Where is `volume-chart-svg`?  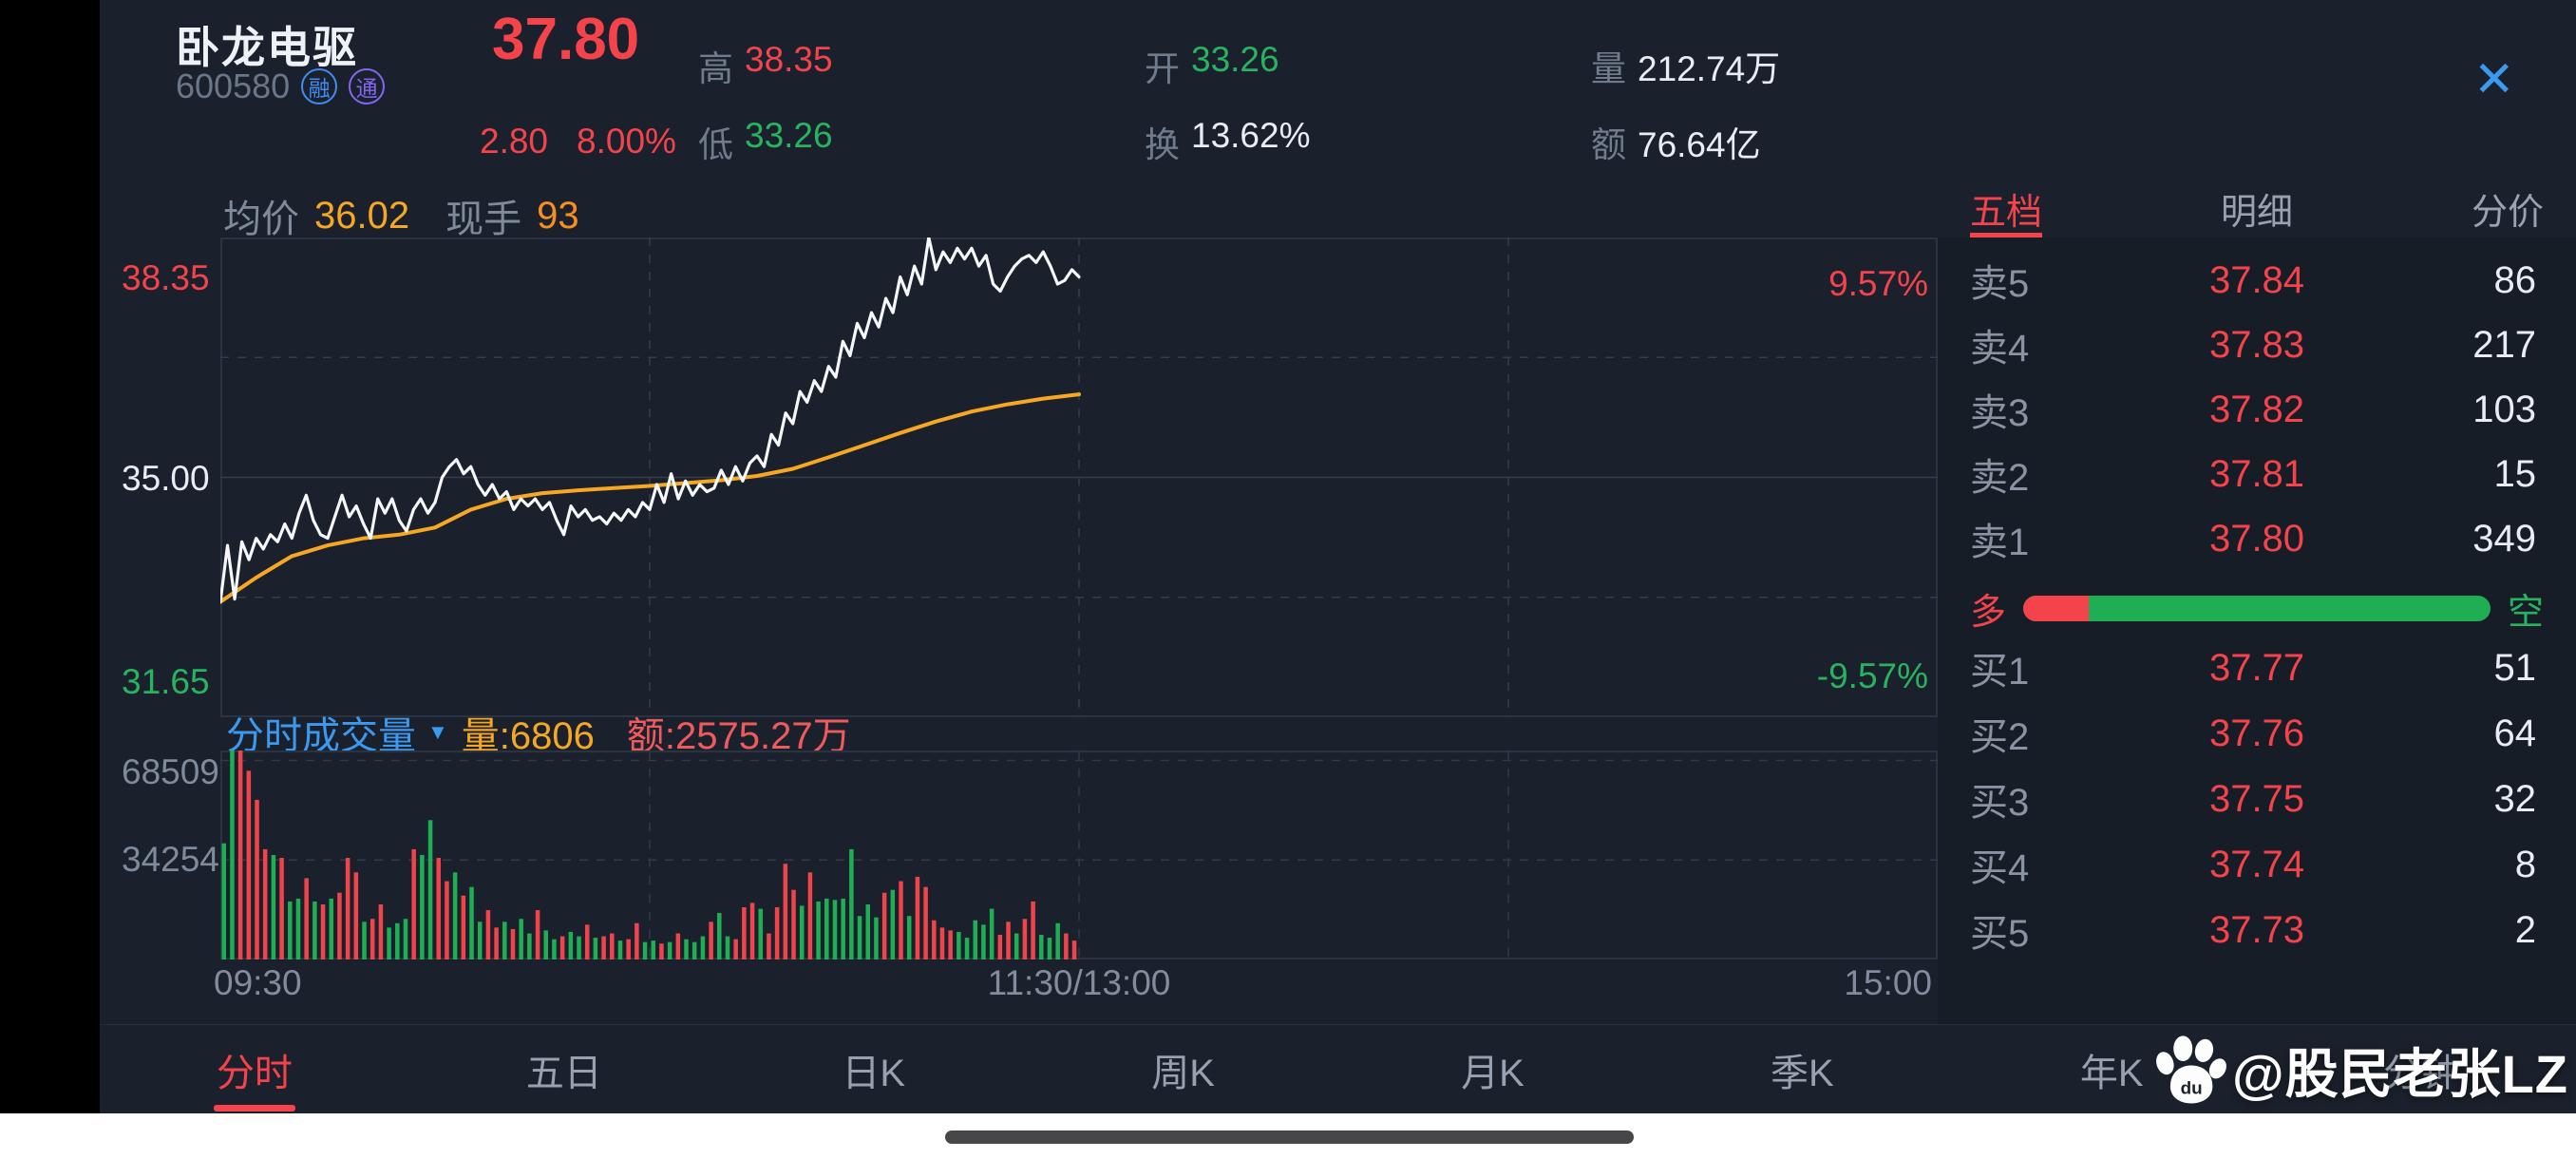
volume-chart-svg is located at coordinates (1079, 855).